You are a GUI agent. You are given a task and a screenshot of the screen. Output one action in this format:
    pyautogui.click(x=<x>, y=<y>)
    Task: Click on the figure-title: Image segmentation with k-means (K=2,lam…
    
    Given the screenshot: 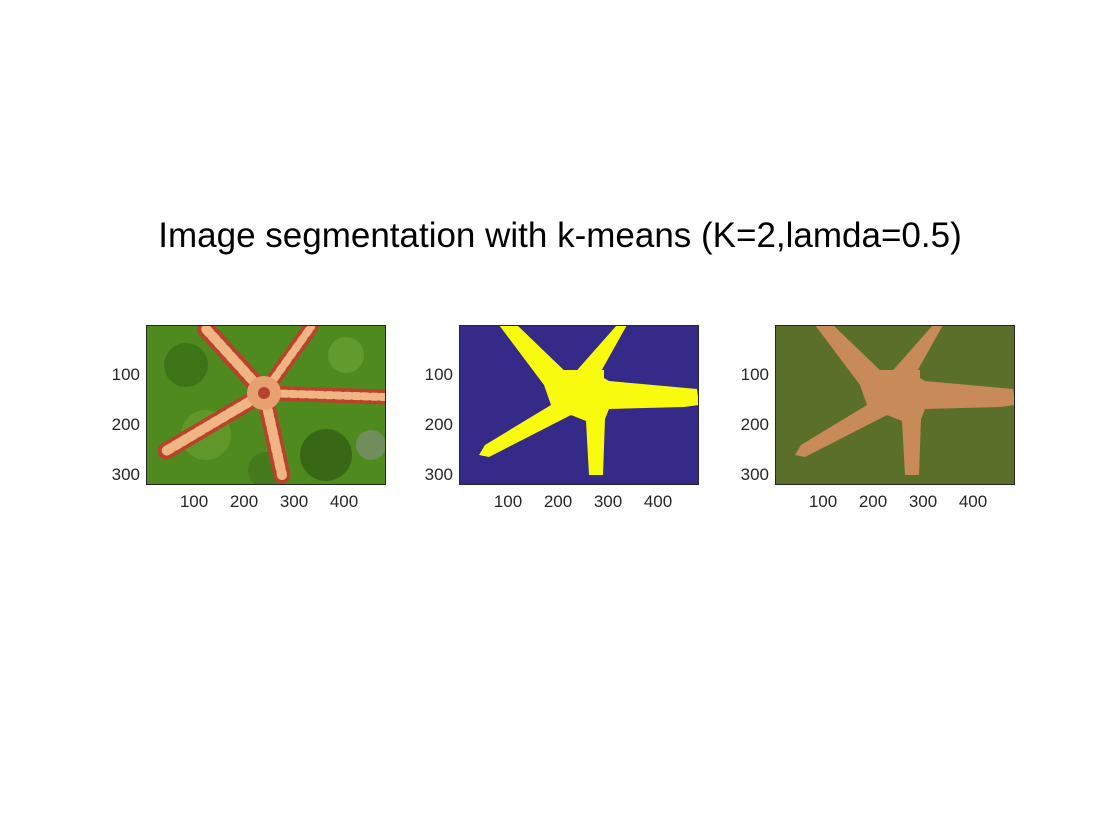 What is the action you would take?
    pyautogui.click(x=560, y=235)
    